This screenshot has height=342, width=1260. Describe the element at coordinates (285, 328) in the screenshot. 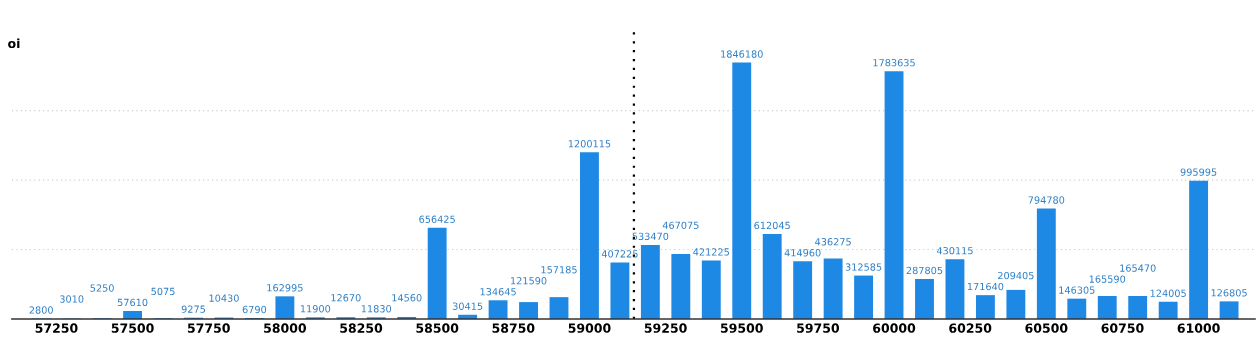

I see `x-tick-label: 58000` at that location.